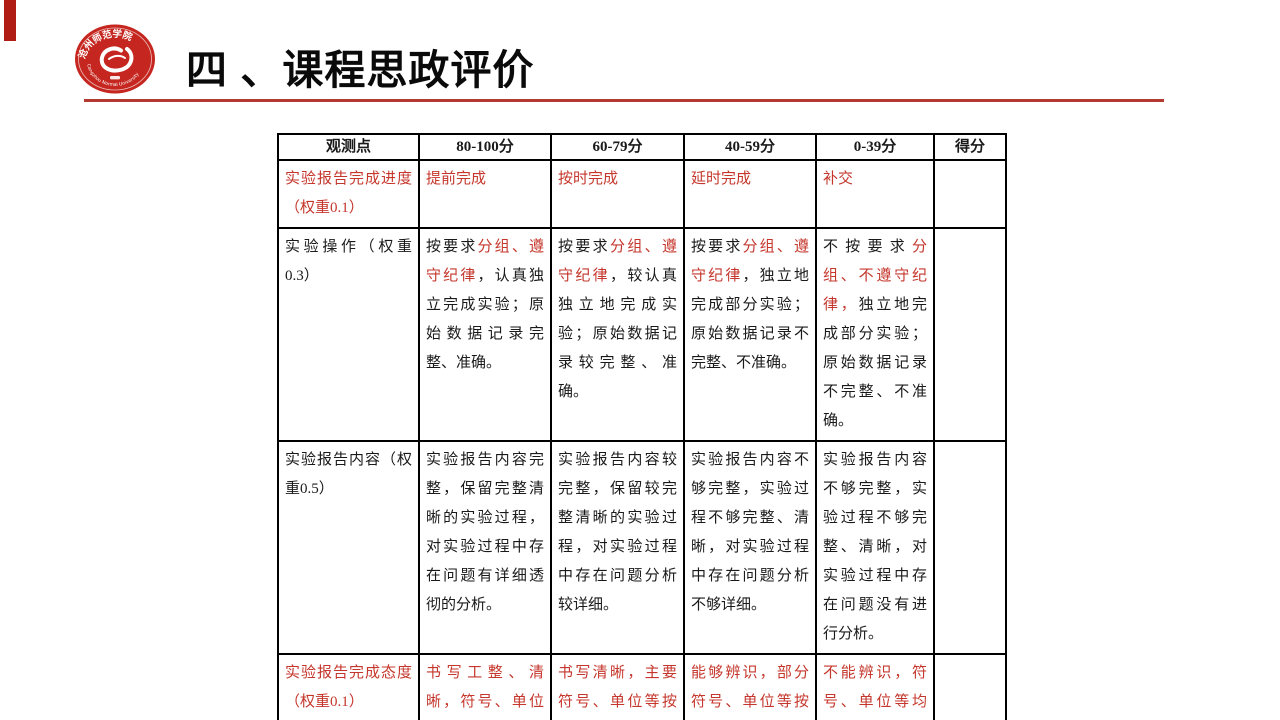 Image resolution: width=1280 pixels, height=720 pixels. I want to click on column-header-1: 80-100分, so click(485, 147).